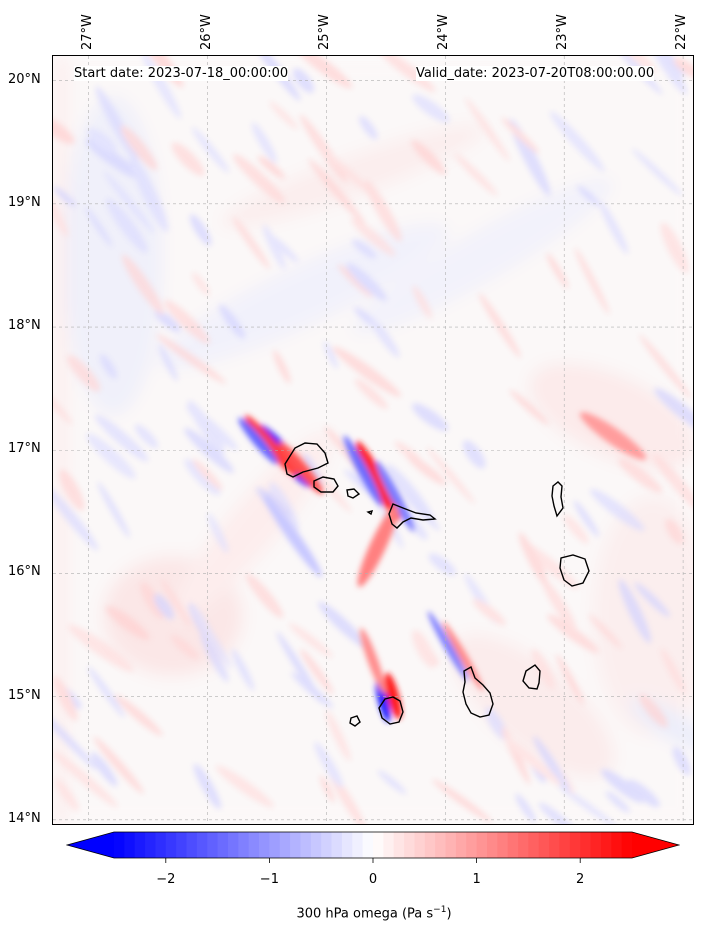 The height and width of the screenshot is (936, 703). I want to click on island-santa-luzia, so click(353, 493).